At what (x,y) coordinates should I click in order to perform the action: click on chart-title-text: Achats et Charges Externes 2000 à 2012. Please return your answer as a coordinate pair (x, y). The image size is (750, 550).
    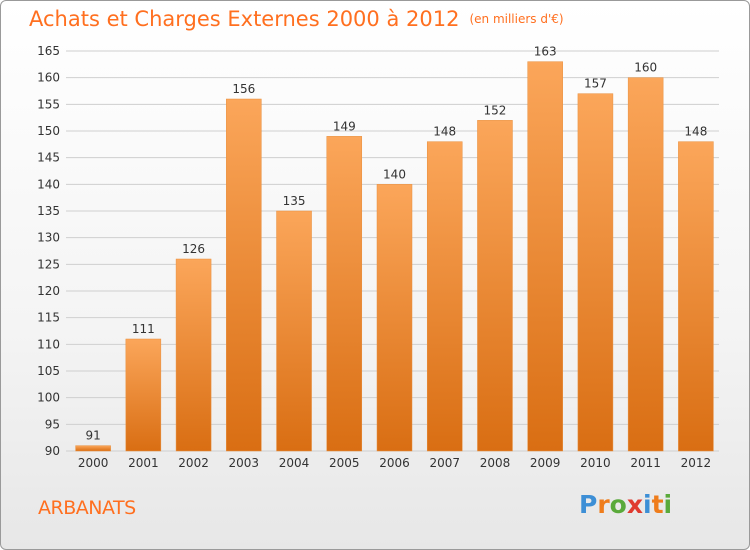
    Looking at the image, I should click on (244, 19).